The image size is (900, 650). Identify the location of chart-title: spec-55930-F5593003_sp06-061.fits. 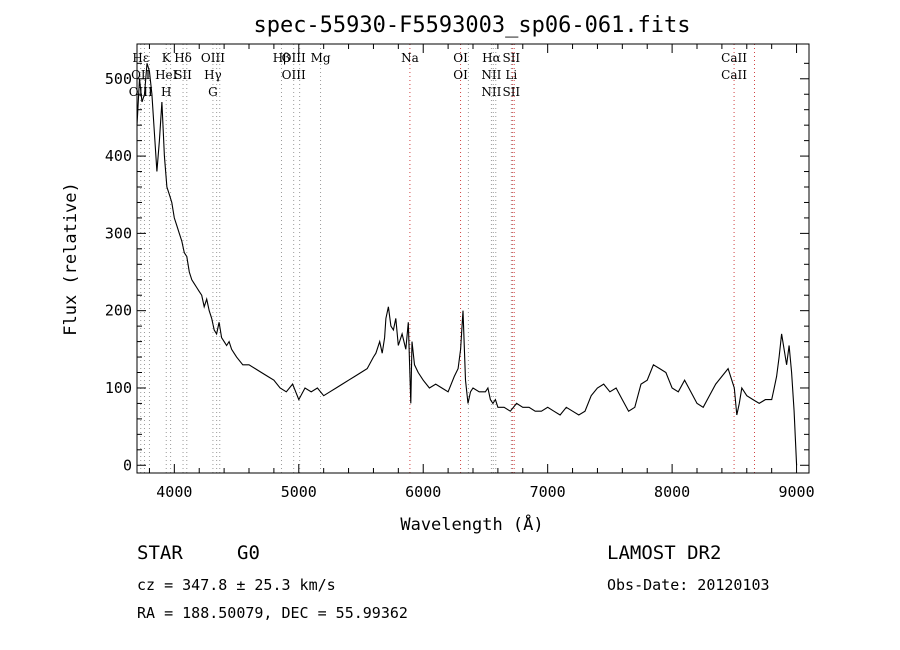
(471, 25).